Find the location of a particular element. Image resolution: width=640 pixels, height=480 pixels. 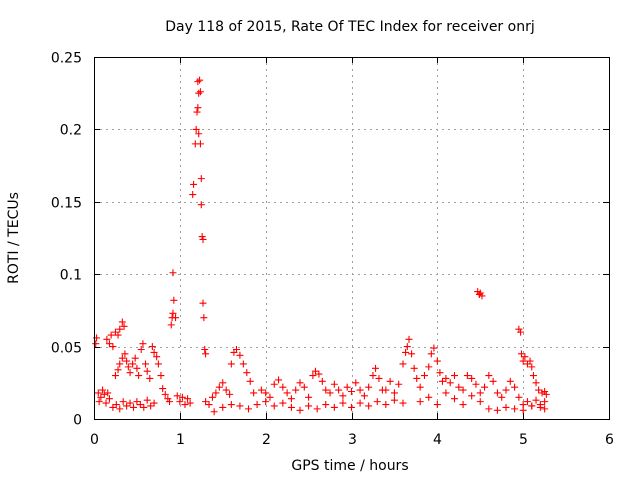

x-axis-label: GPS time / hours is located at coordinates (349, 466).